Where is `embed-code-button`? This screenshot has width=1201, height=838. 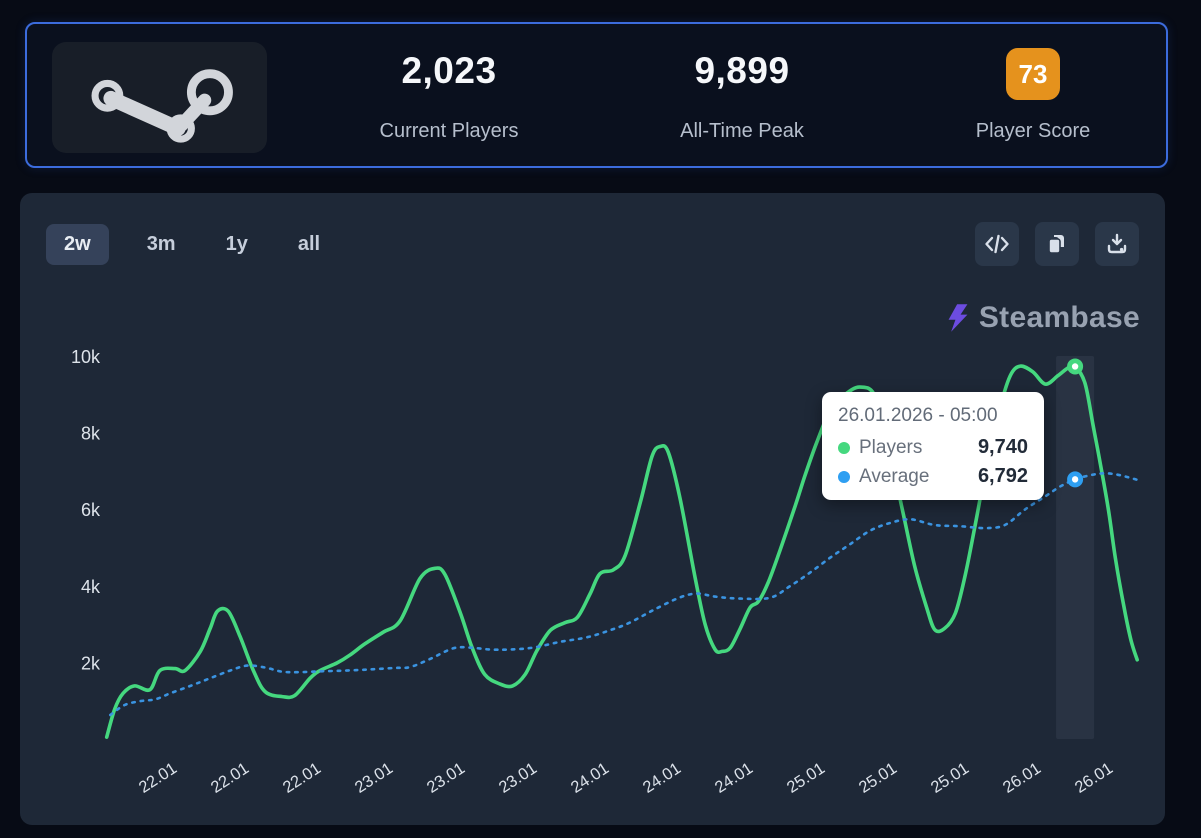
embed-code-button is located at coordinates (997, 244).